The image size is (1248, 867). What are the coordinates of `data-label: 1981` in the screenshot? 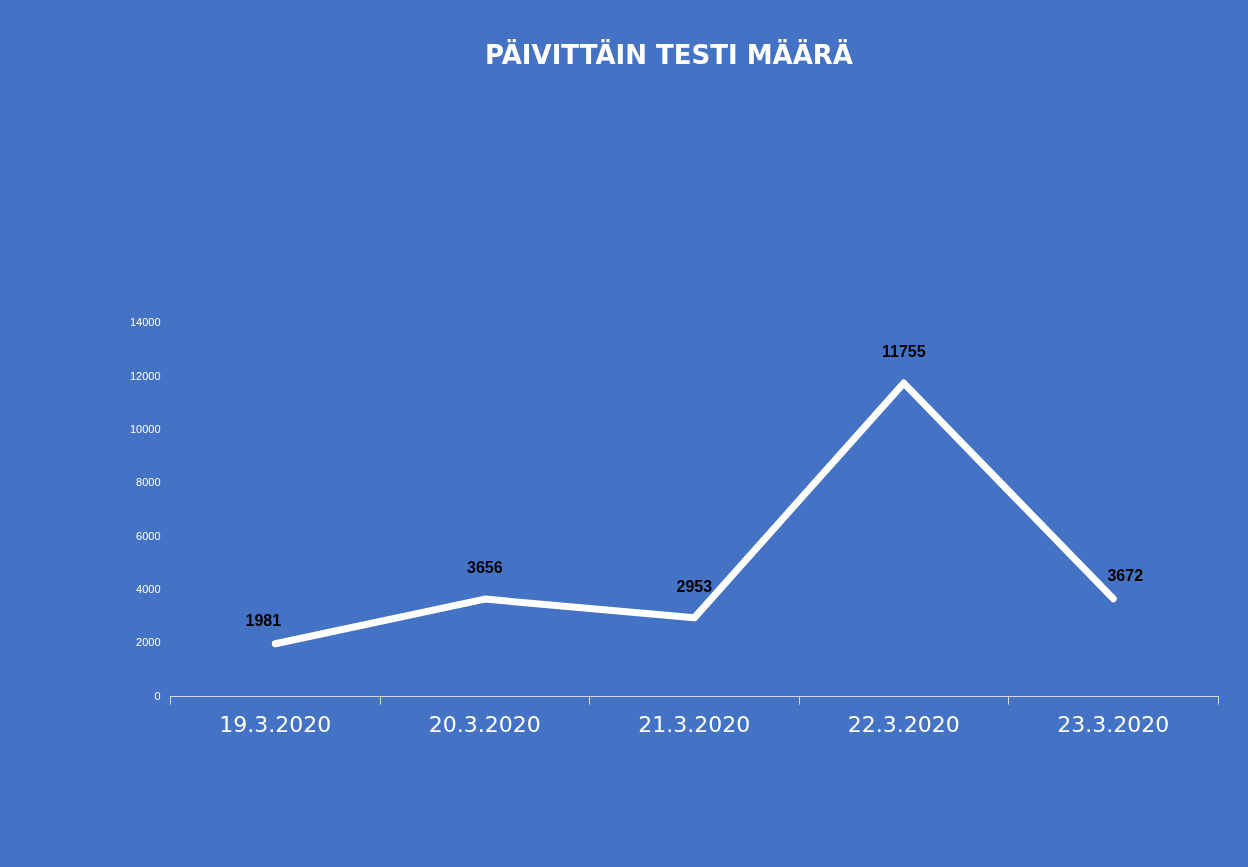 It's located at (263, 621).